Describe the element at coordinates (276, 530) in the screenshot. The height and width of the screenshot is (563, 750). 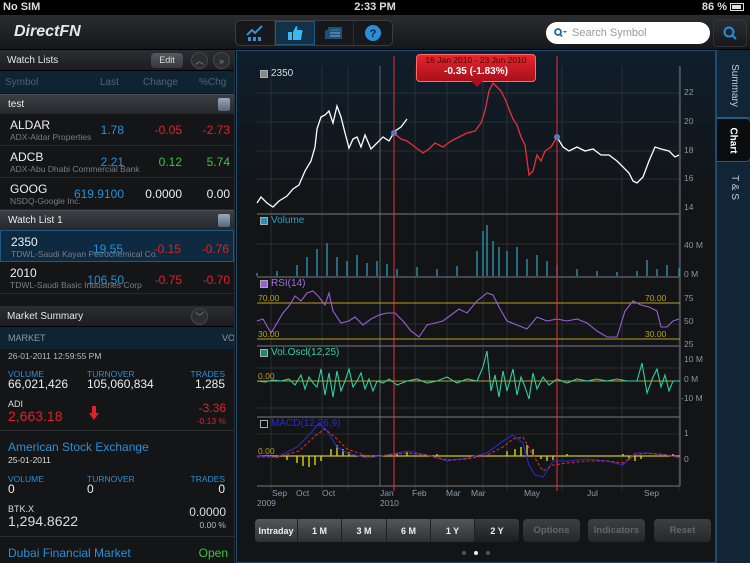
I see `range-intraday: Intraday` at that location.